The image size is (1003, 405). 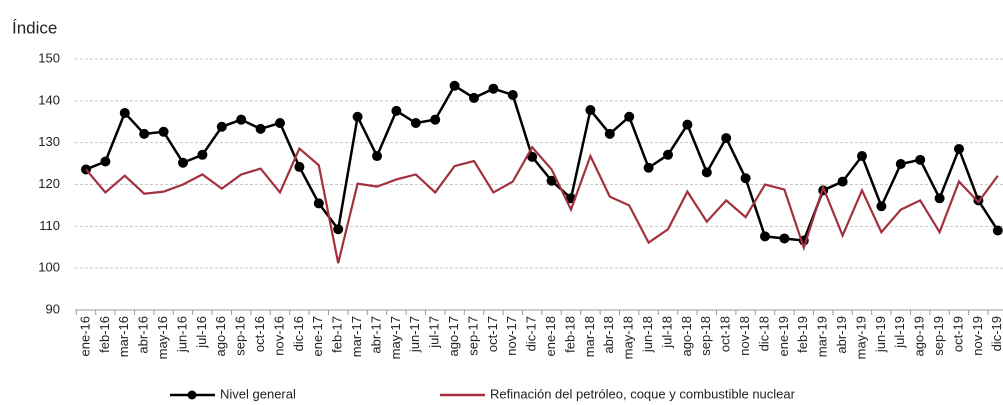 What do you see at coordinates (666, 332) in the screenshot?
I see `x-tick-label: jul-18` at bounding box center [666, 332].